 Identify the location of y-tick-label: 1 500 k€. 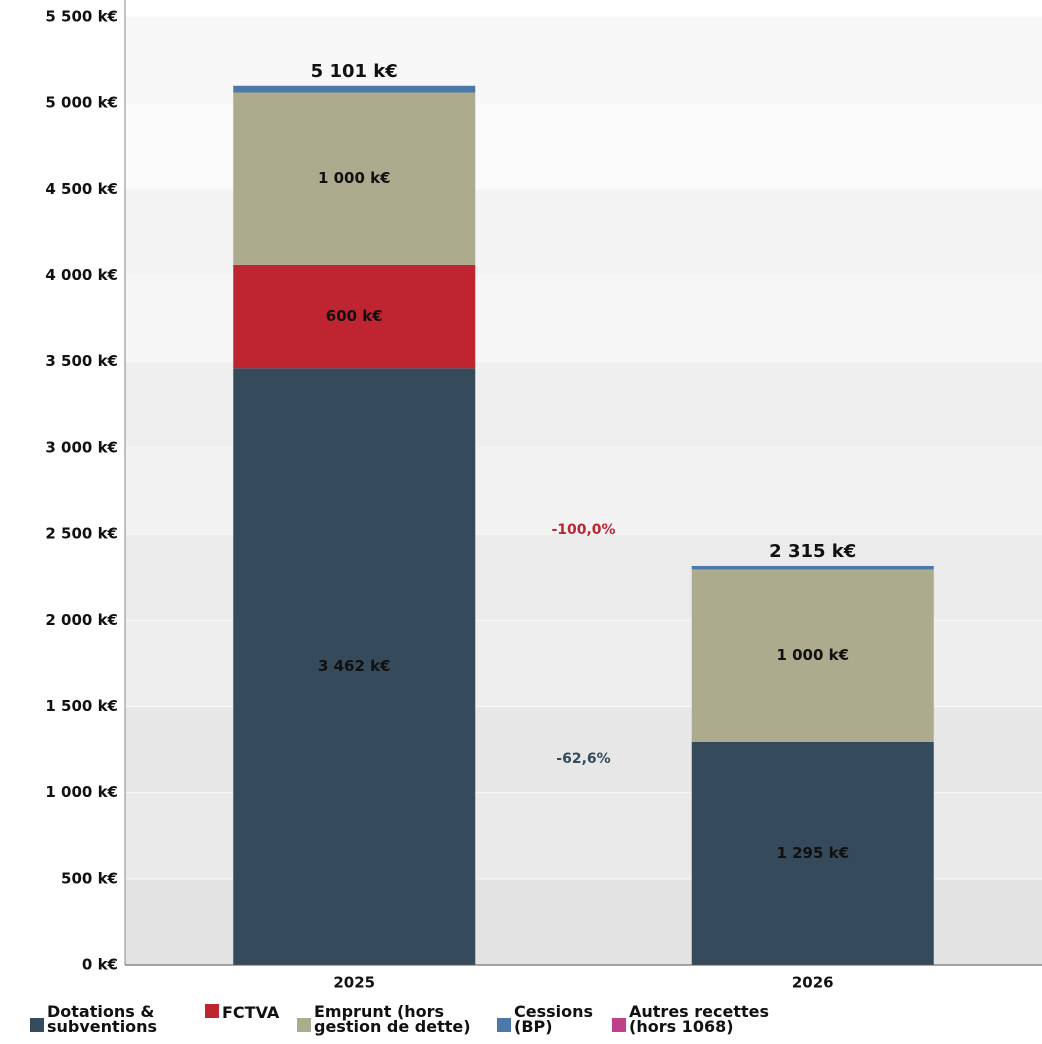
(81, 706).